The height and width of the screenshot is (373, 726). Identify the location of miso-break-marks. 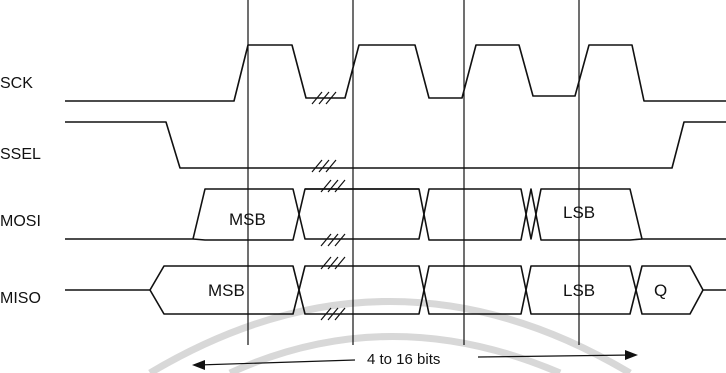
(333, 288).